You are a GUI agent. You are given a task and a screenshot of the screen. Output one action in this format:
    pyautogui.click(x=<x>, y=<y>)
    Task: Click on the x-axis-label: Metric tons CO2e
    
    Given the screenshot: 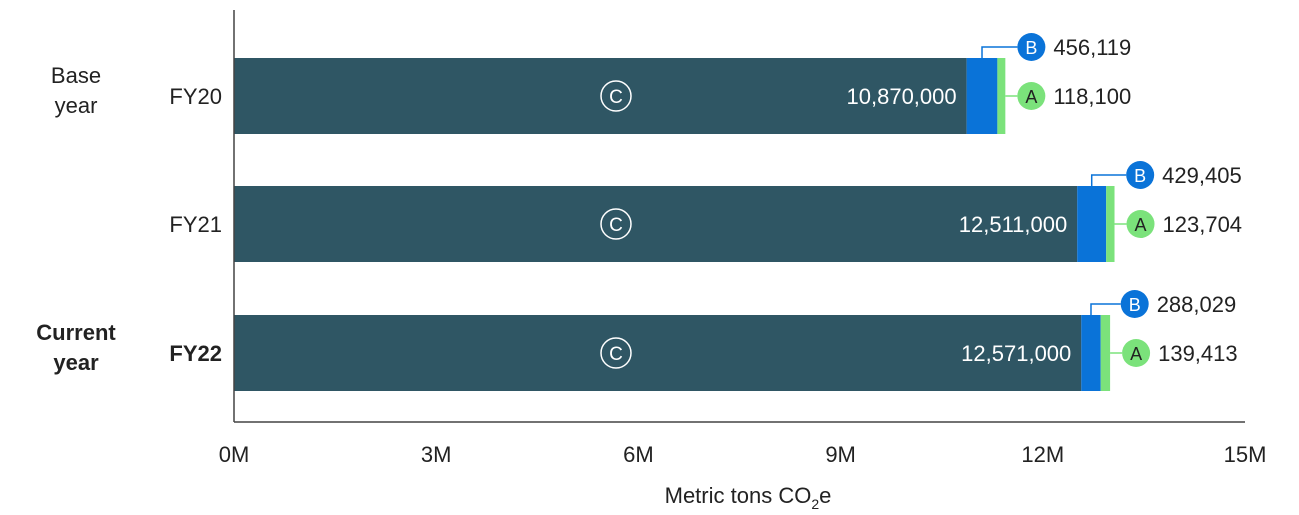 What is the action you would take?
    pyautogui.click(x=748, y=497)
    